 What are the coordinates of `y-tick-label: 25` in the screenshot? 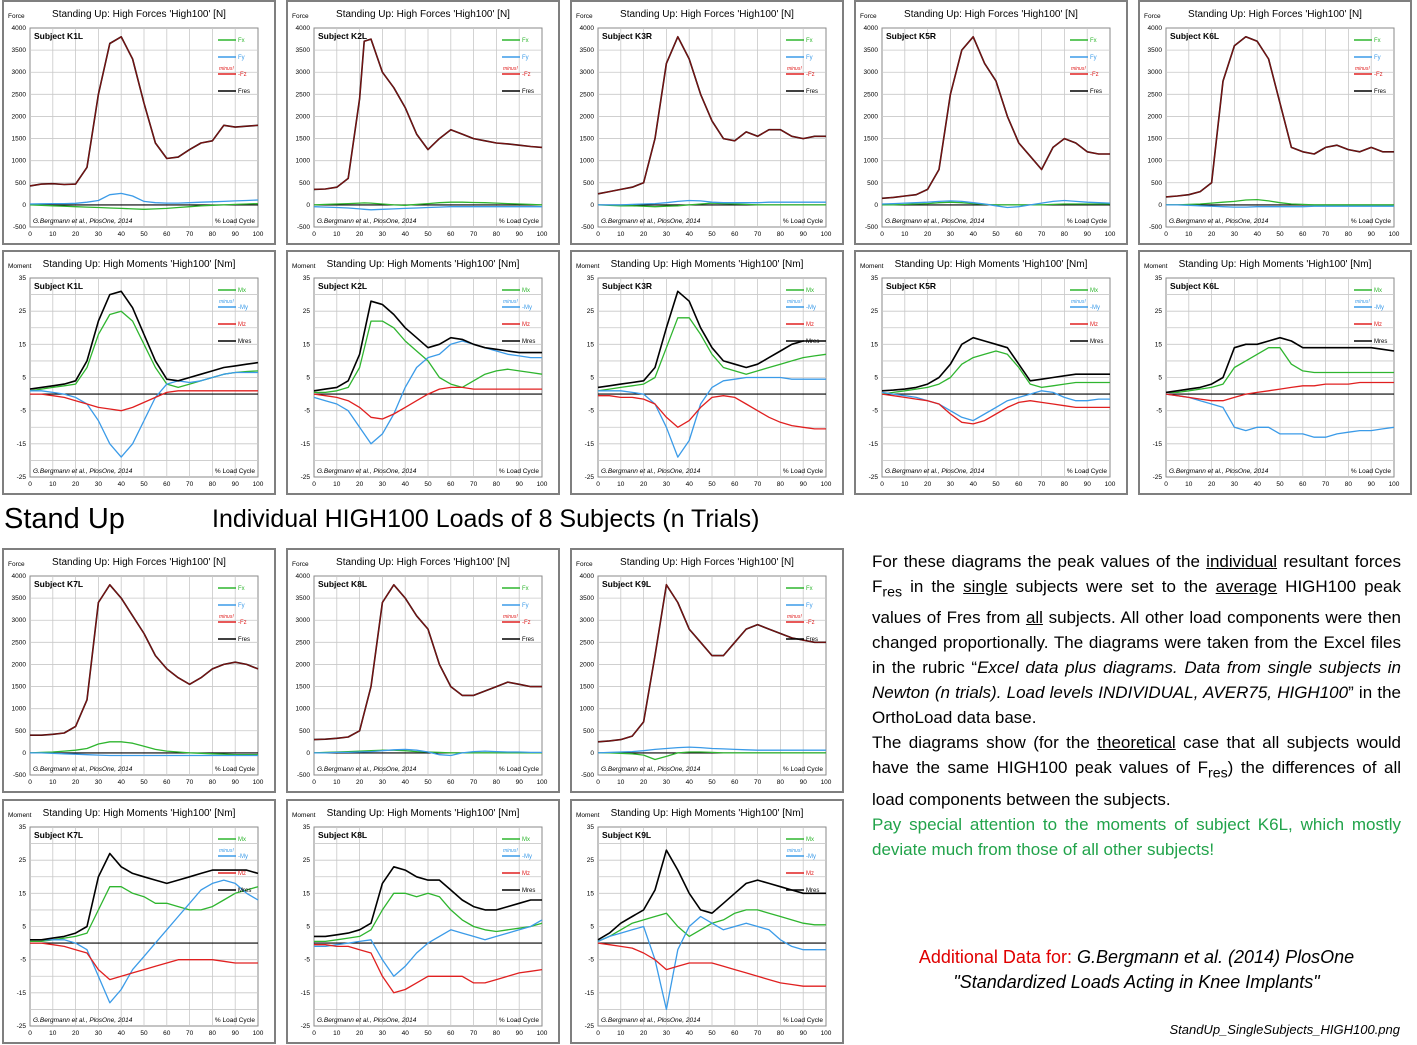 It's located at (307, 311).